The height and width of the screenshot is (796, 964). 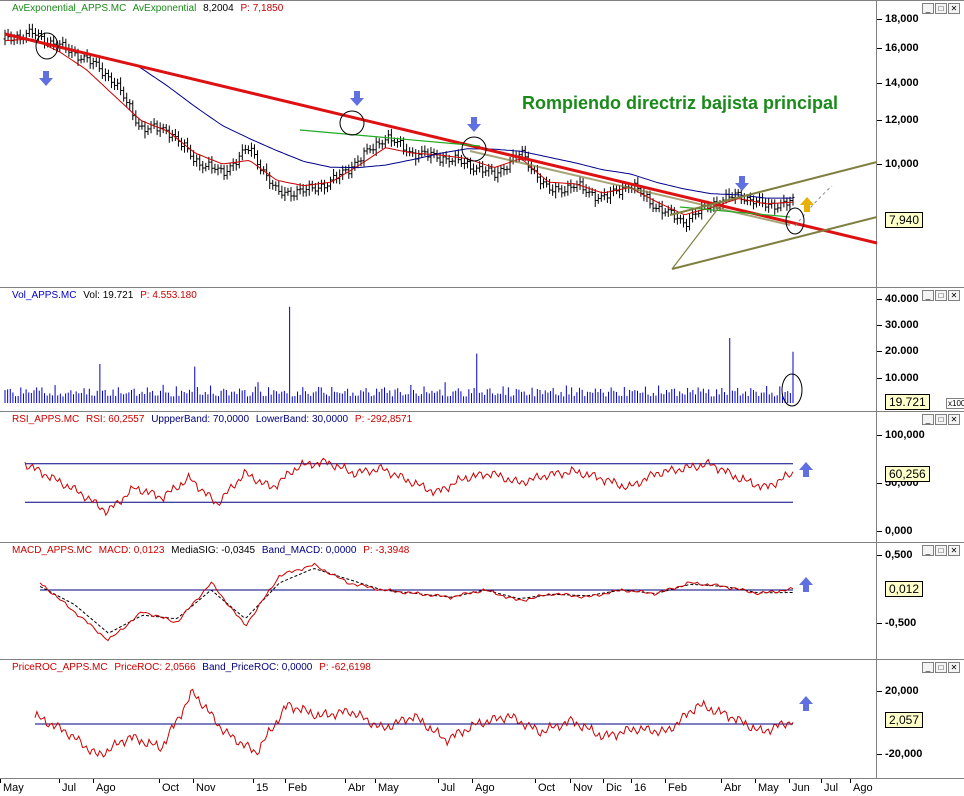 I want to click on price-title-p: P: 7,1850, so click(x=262, y=8).